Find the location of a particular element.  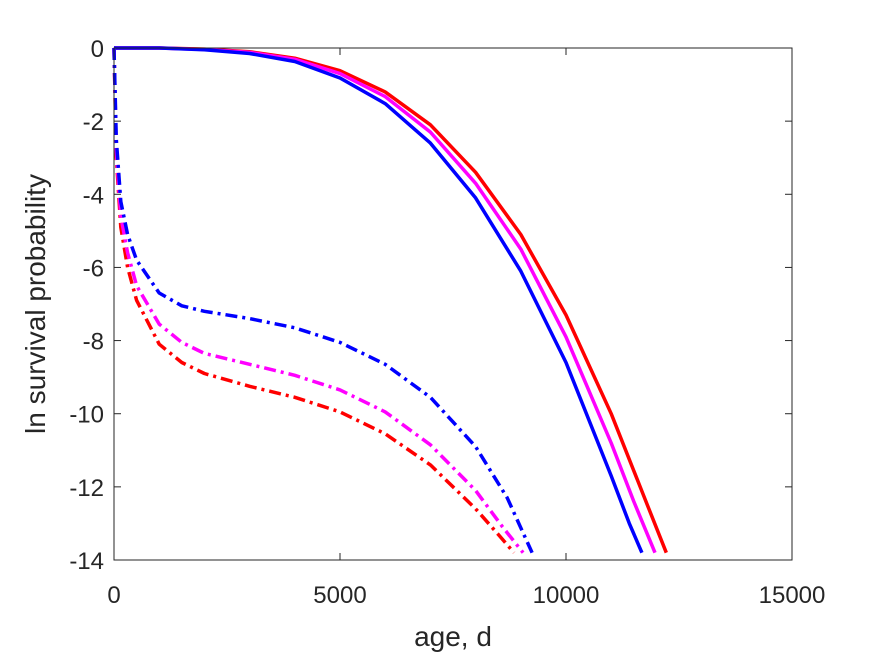

x-tick-label: 0 is located at coordinates (113, 595).